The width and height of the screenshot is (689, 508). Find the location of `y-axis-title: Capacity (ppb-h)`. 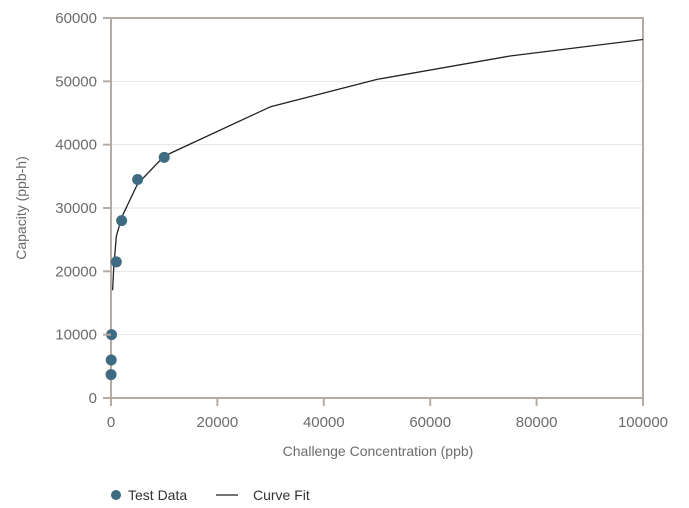

y-axis-title: Capacity (ppb-h) is located at coordinates (21, 208).